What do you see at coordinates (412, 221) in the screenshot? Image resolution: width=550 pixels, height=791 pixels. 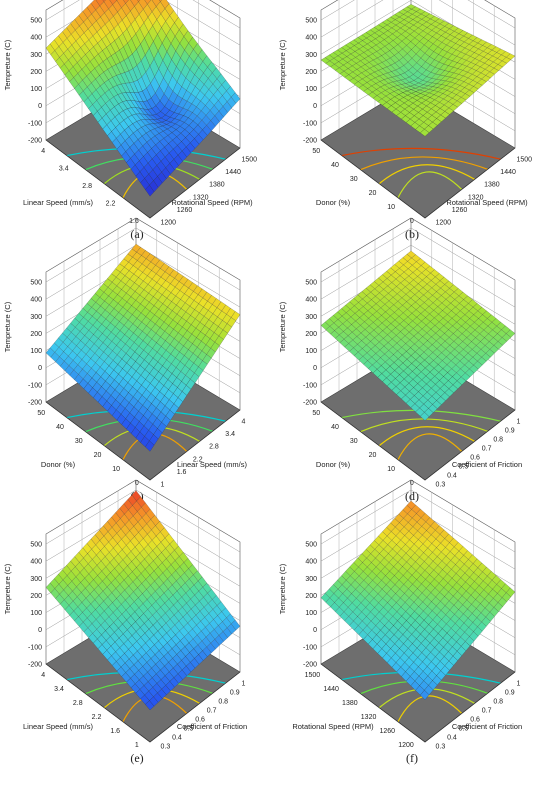 I see `x-tick-label: 0` at bounding box center [412, 221].